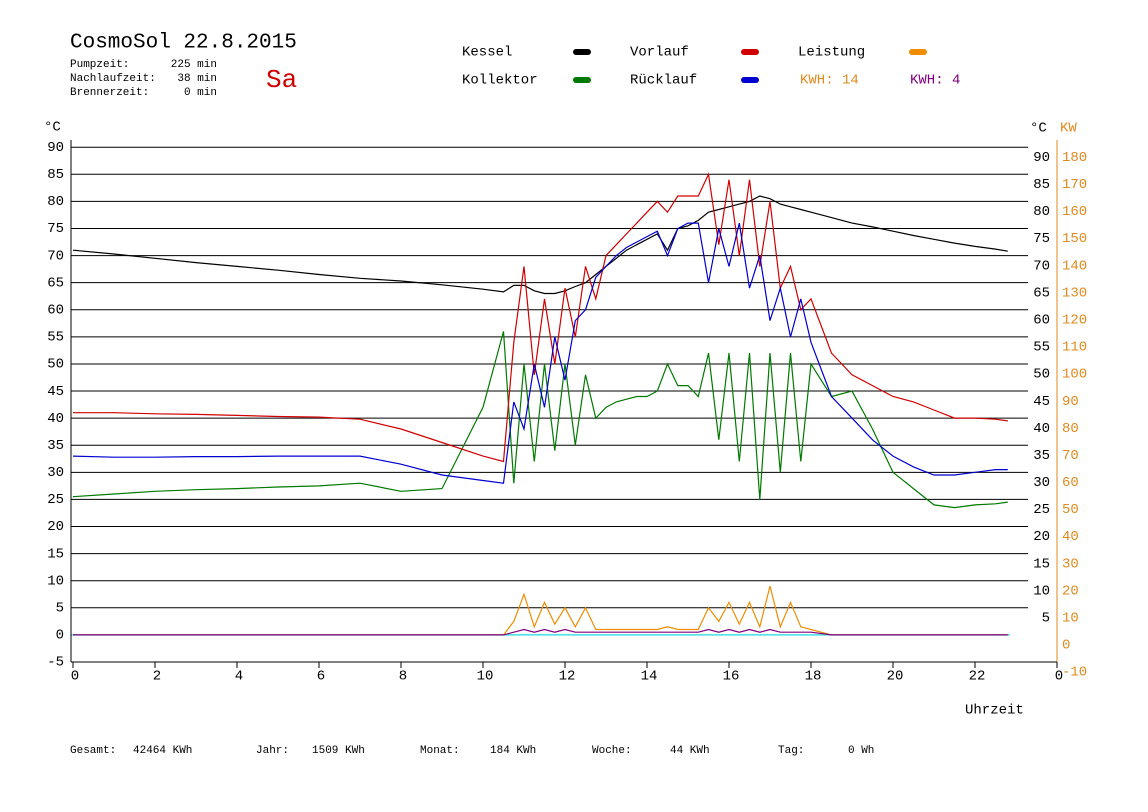  I want to click on y2-tick-label: 30, so click(1070, 564).